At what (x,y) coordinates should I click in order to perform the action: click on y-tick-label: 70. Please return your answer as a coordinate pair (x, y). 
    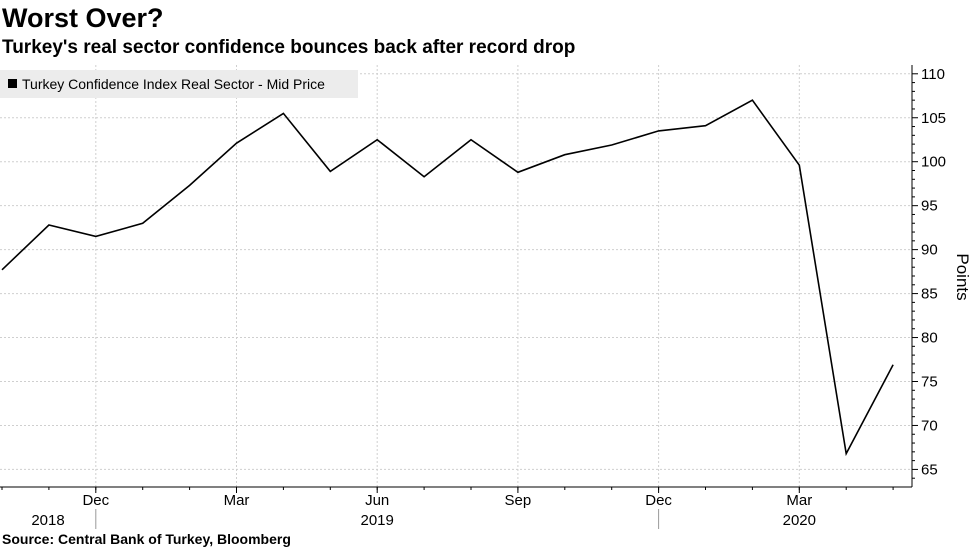
    Looking at the image, I should click on (929, 425).